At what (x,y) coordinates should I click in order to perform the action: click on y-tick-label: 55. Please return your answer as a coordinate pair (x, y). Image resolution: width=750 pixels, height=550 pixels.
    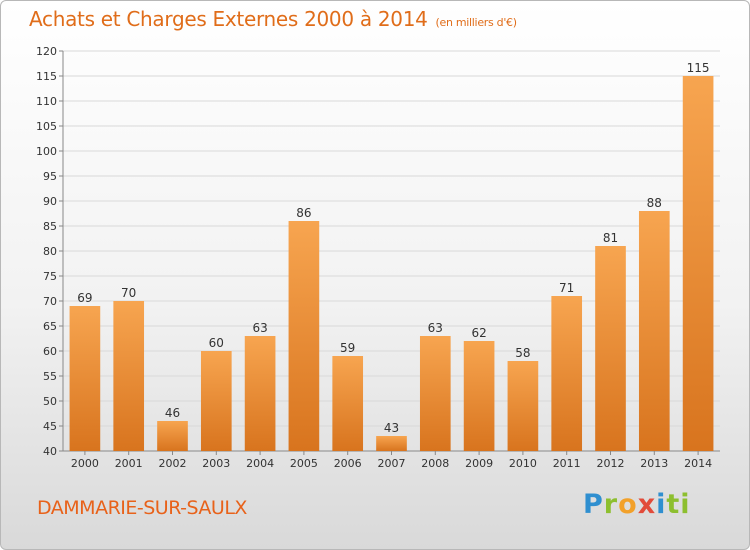
    Looking at the image, I should click on (50, 376).